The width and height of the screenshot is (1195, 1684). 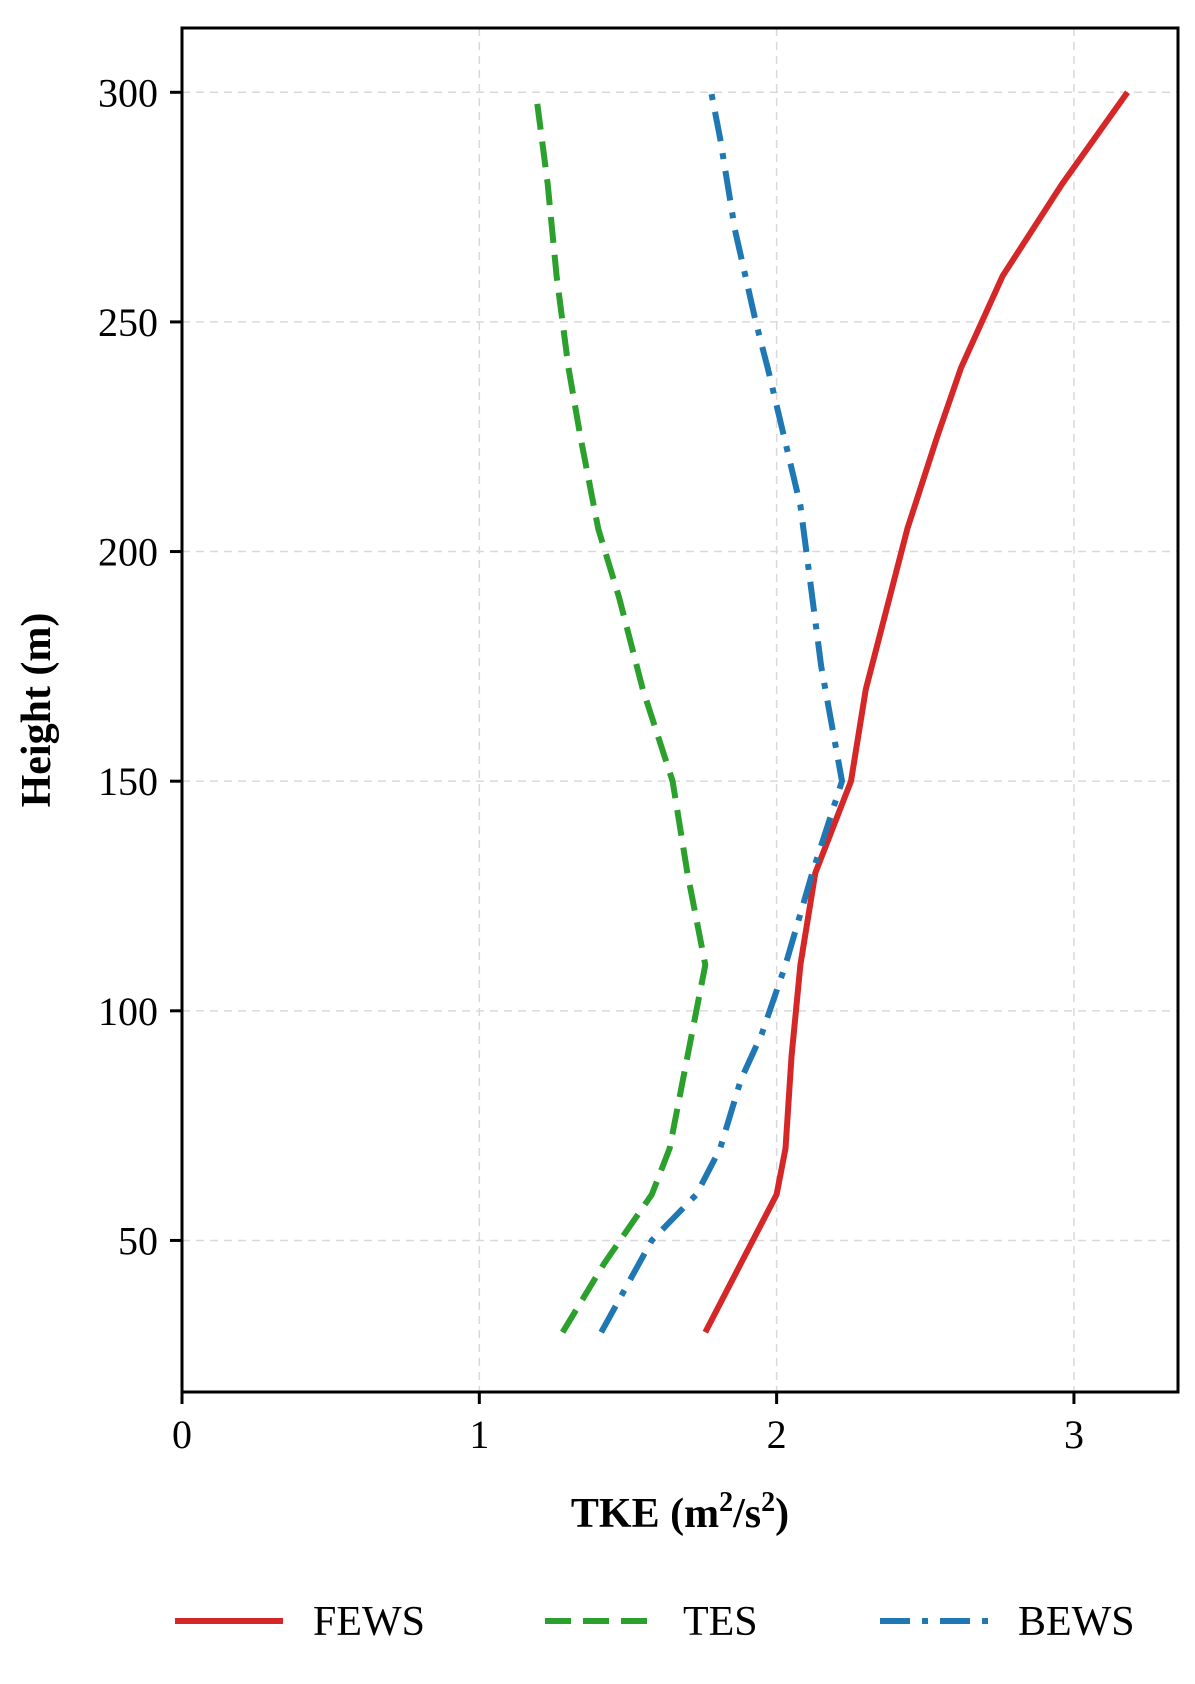 I want to click on y-tick-label: 300, so click(x=128, y=92).